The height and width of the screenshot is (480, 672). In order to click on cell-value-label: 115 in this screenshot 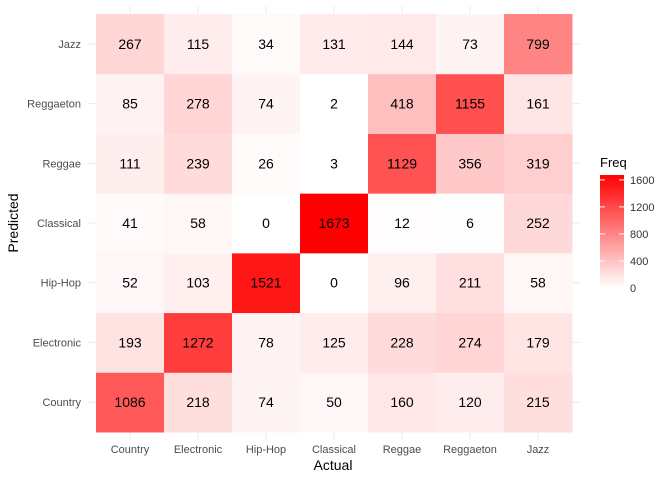, I will do `click(198, 44)`.